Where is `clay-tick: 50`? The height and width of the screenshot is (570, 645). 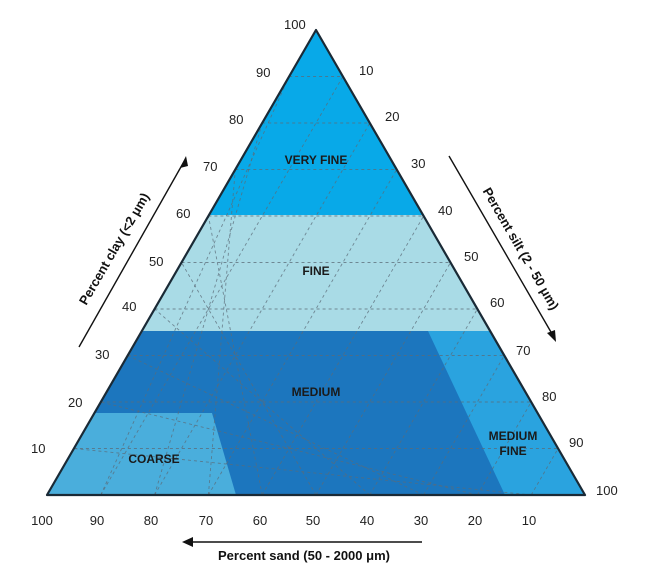 clay-tick: 50 is located at coordinates (156, 261).